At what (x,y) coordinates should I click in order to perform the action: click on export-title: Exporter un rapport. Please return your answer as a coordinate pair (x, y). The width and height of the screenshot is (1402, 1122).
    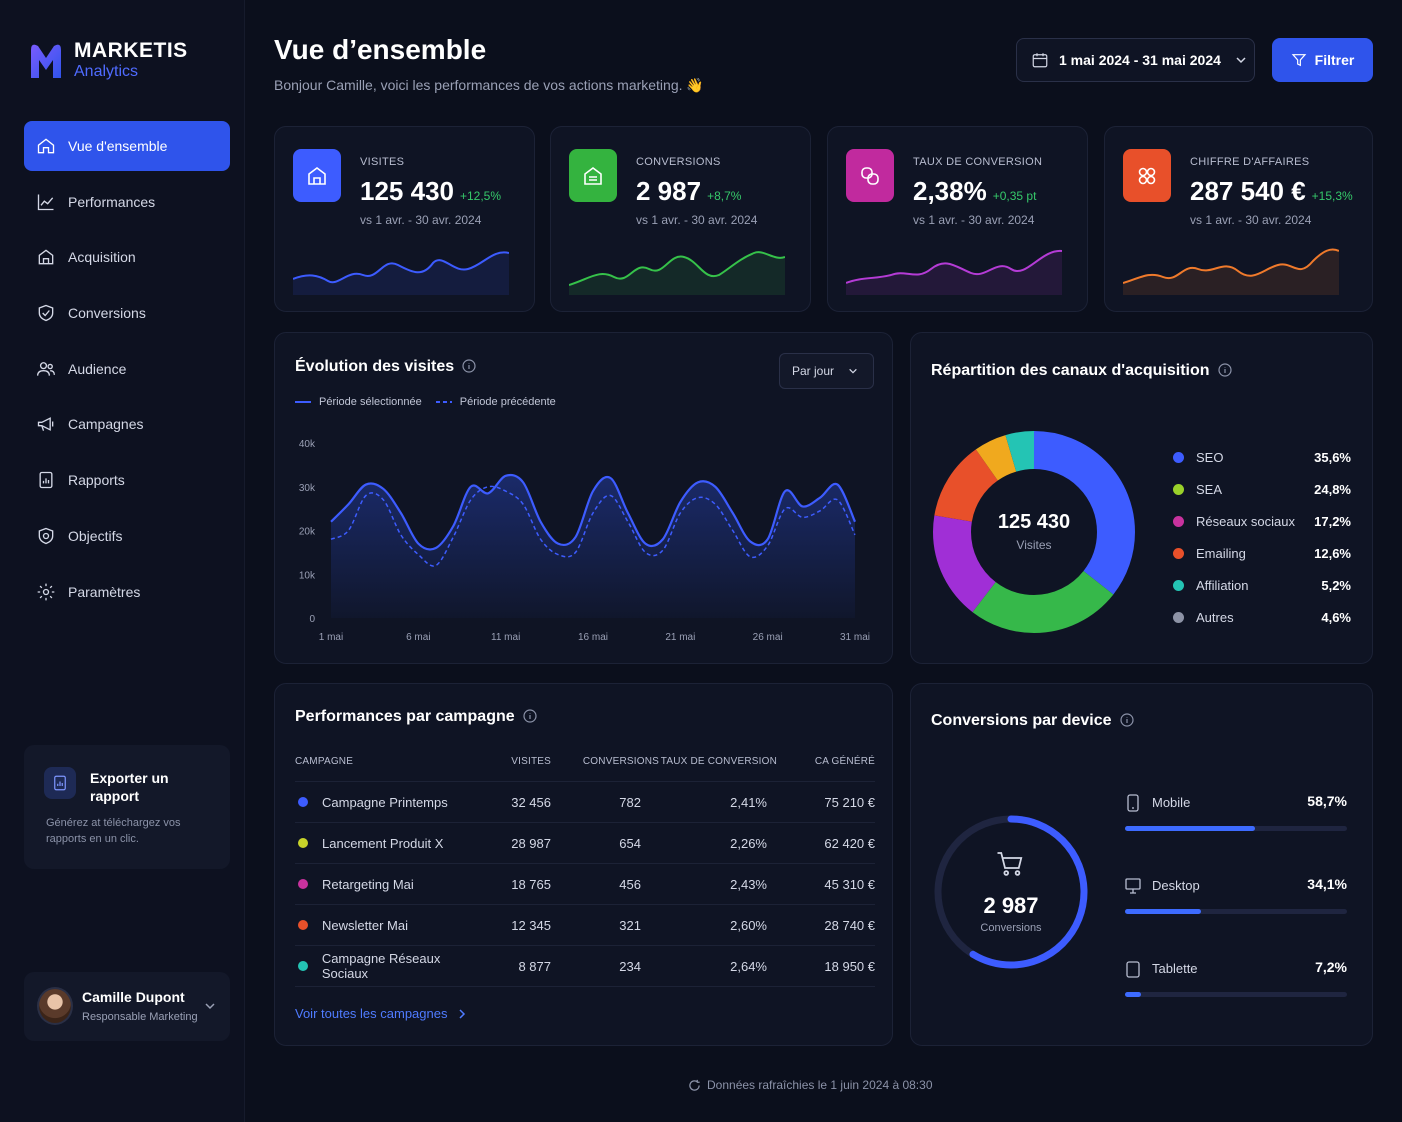
    Looking at the image, I should click on (129, 787).